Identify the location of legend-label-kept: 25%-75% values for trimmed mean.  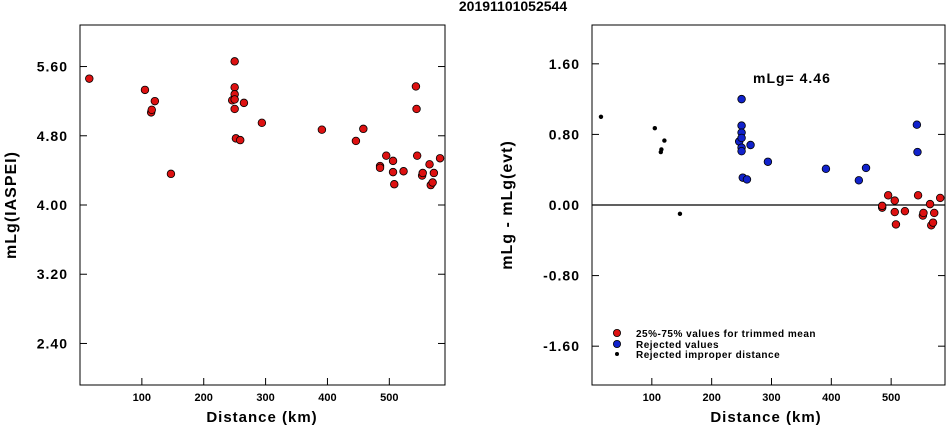
(726, 334).